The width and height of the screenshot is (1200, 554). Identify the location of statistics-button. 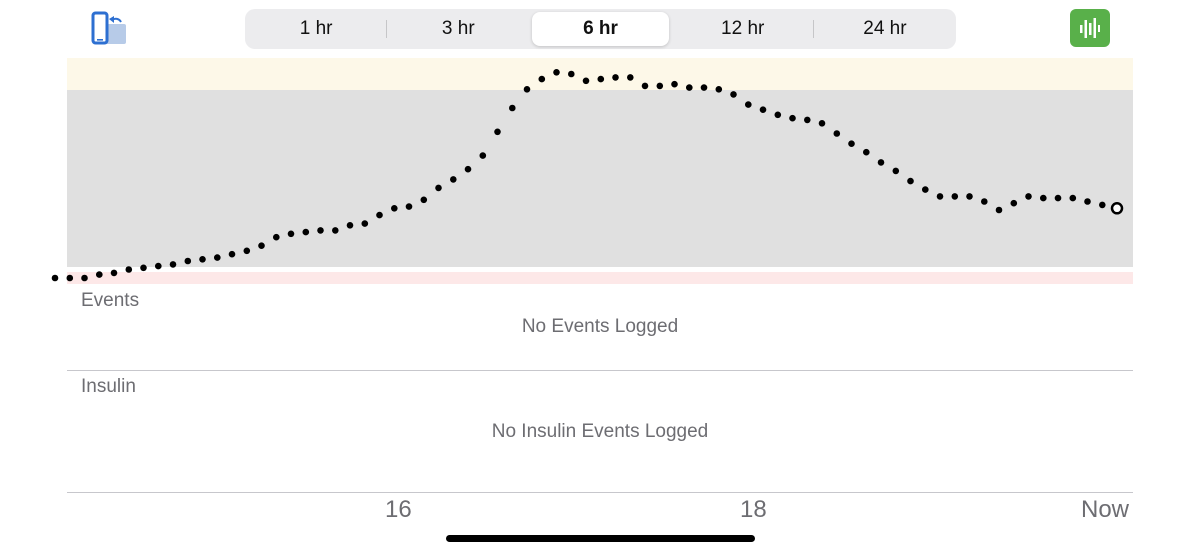
(1090, 28).